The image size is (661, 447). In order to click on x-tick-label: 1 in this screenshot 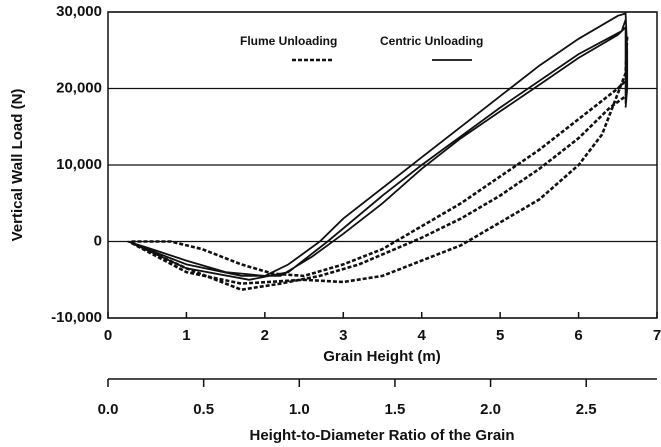, I will do `click(186, 335)`.